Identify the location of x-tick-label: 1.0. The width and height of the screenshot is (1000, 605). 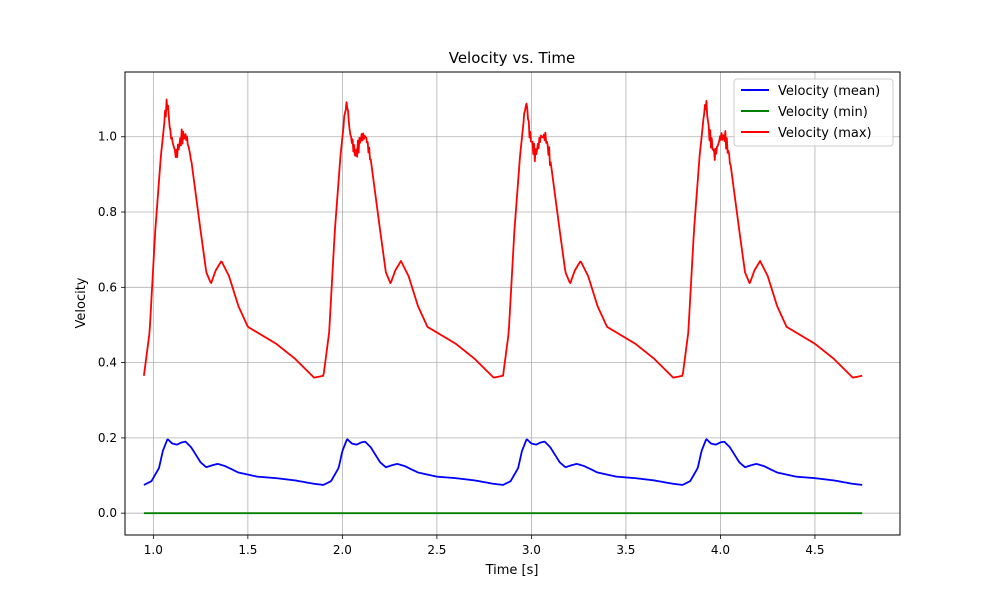
(153, 550).